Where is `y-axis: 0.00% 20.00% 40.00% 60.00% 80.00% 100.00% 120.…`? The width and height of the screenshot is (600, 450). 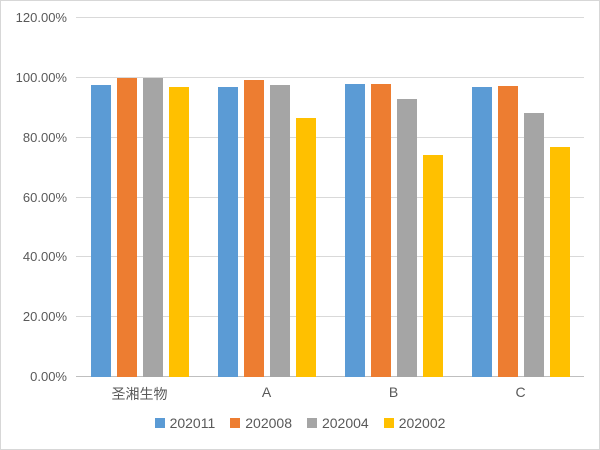
y-axis: 0.00% 20.00% 40.00% 60.00% 80.00% 100.00% 120.… is located at coordinates (34, 197).